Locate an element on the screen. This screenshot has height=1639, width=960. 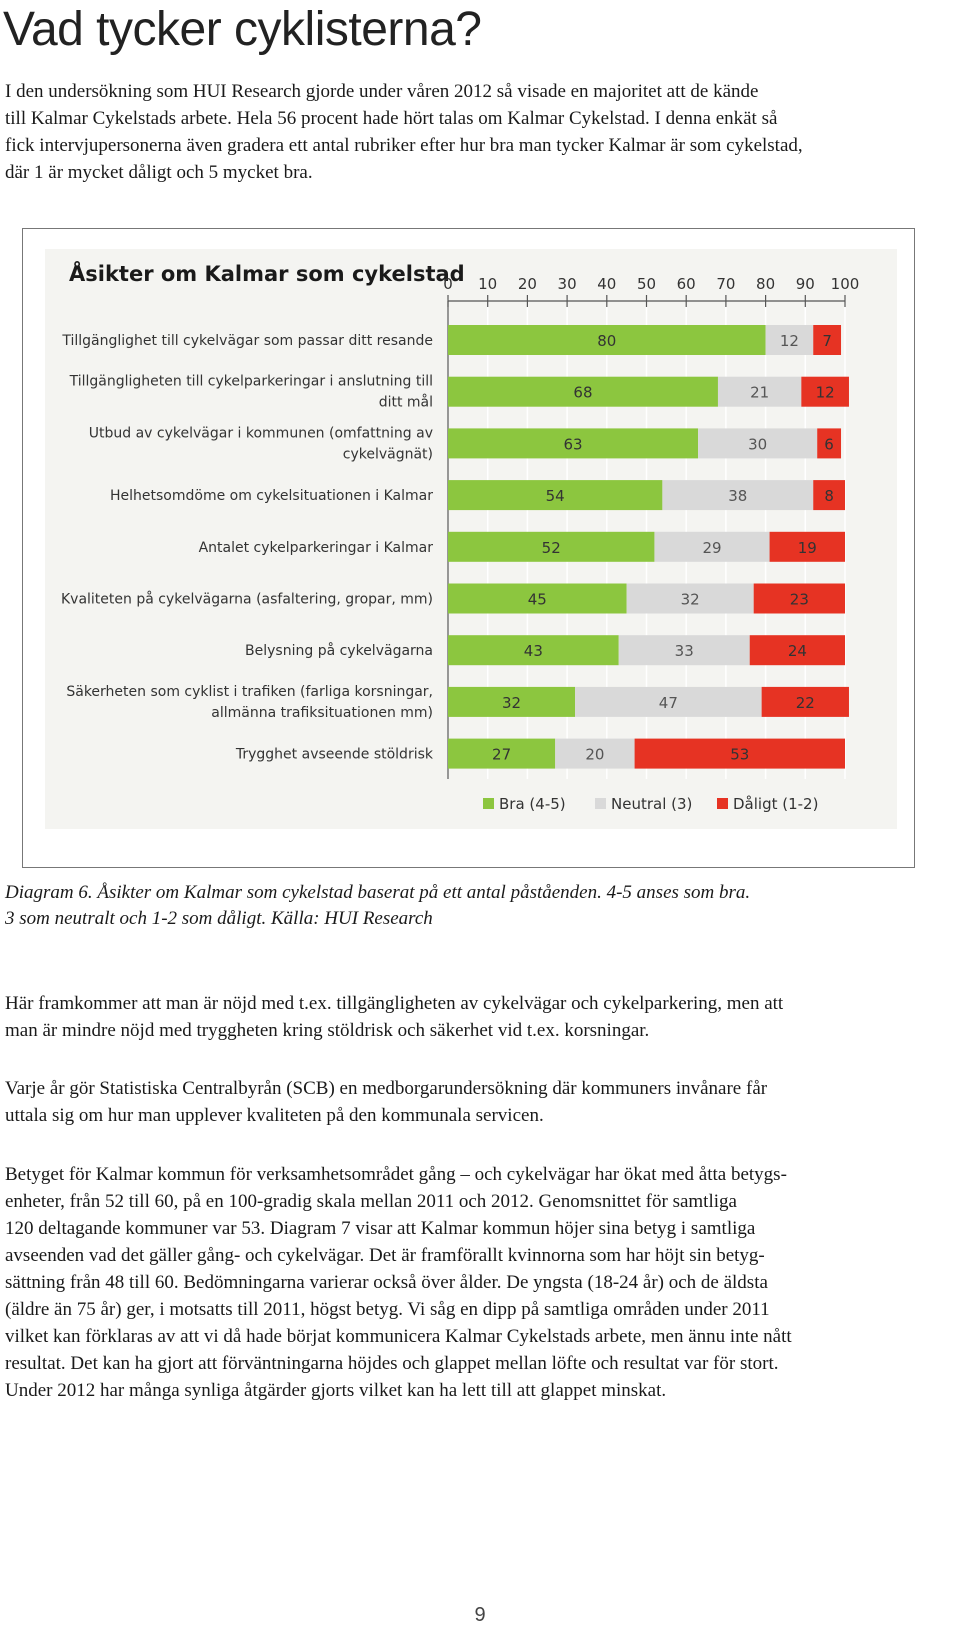
category-label: Belysning på cykelvägarna is located at coordinates (339, 650).